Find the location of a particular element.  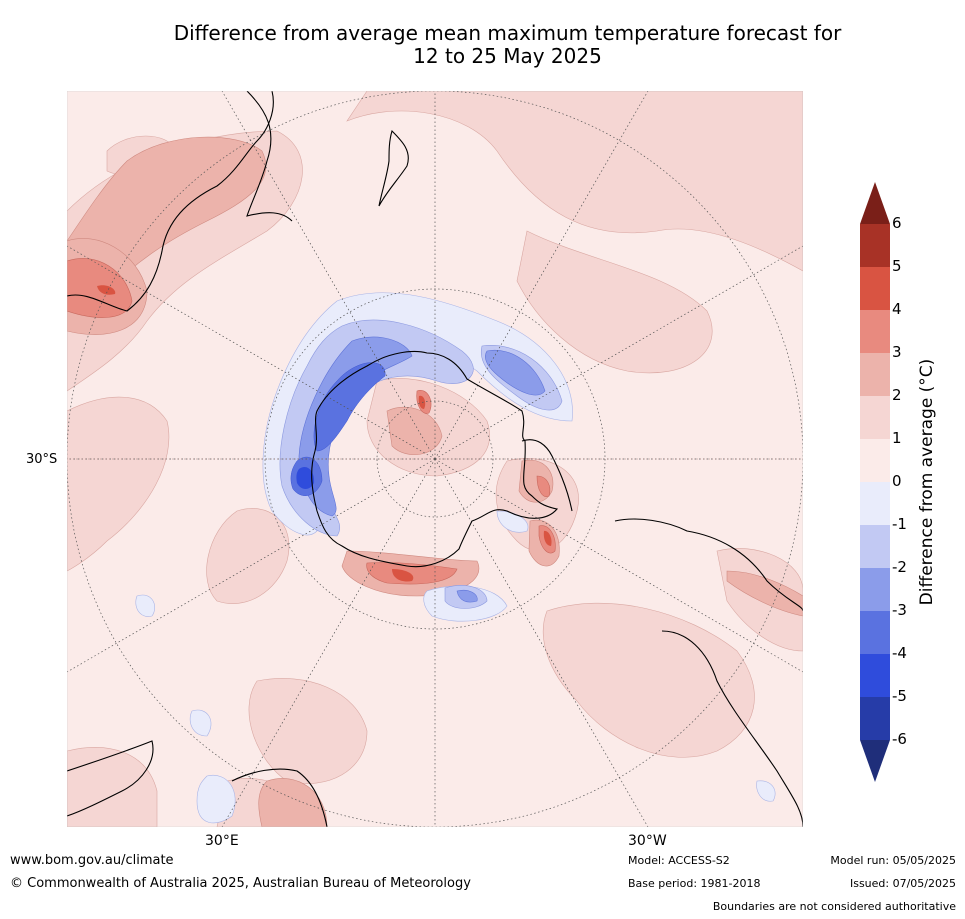

colorbar-extend-bottom is located at coordinates (875, 761).